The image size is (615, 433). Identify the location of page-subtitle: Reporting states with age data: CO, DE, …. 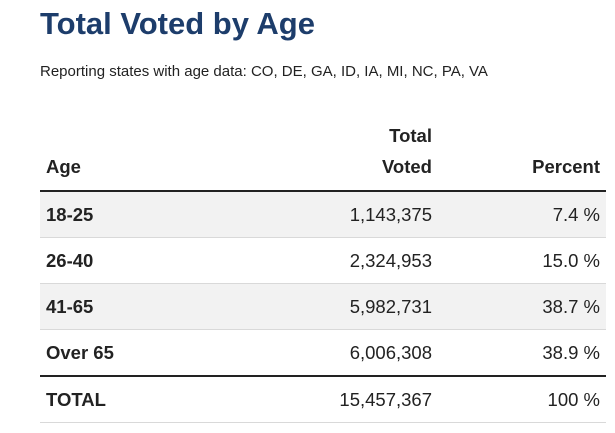
(264, 71).